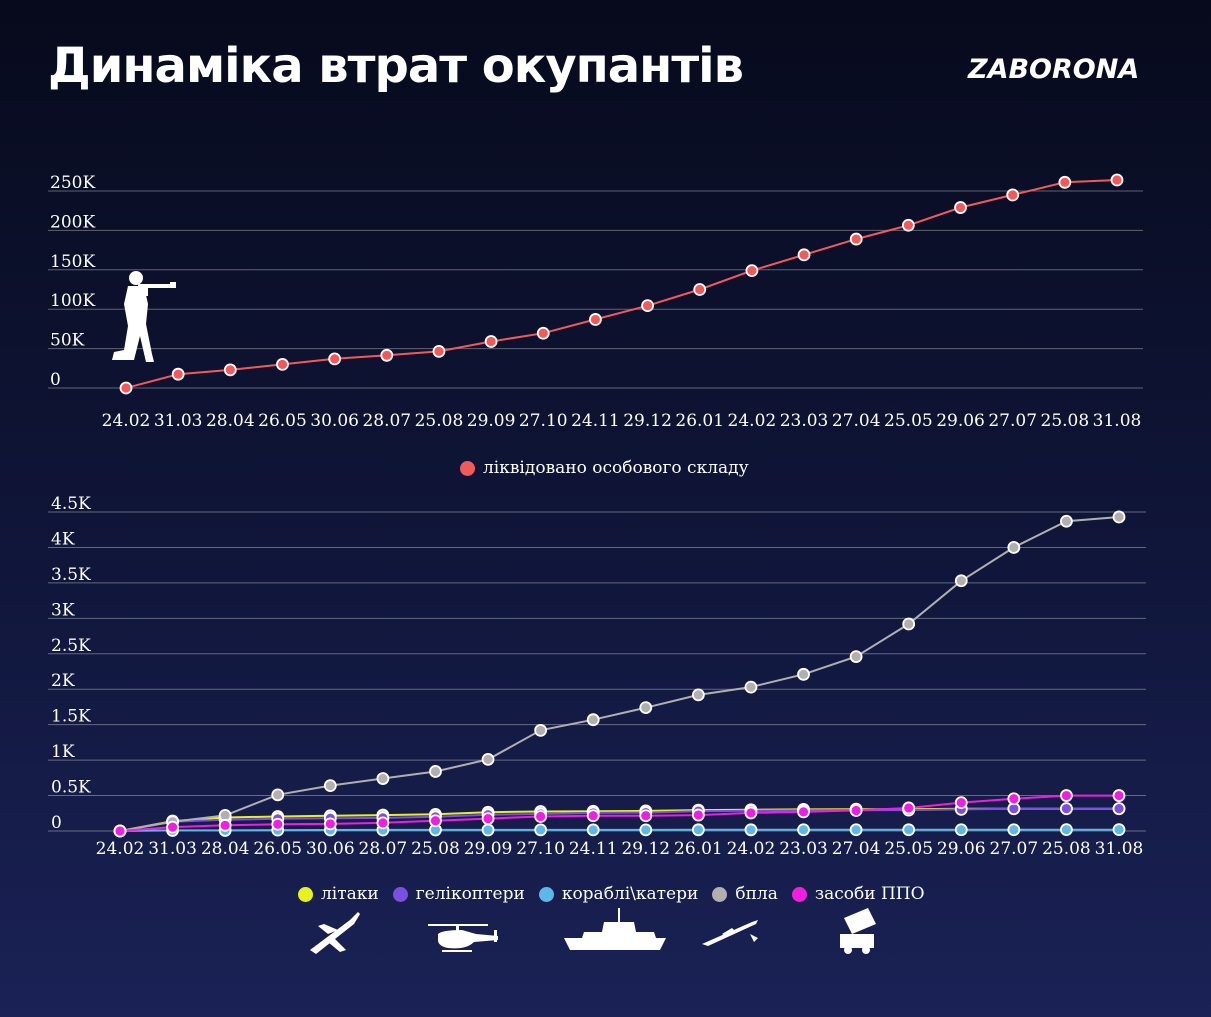 The image size is (1211, 1017). Describe the element at coordinates (470, 894) in the screenshot. I see `legend-label: гелікоптери` at that location.